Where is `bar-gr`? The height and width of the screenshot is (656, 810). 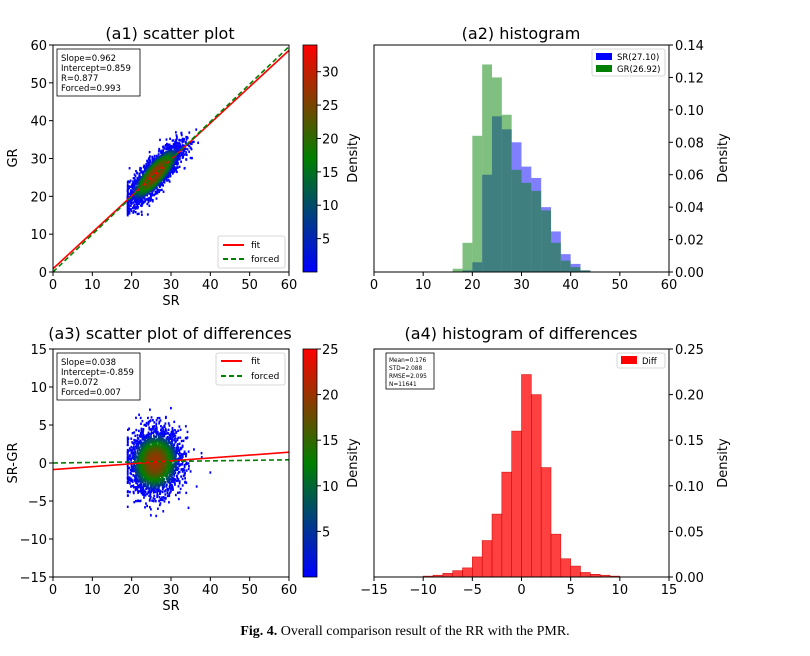 bar-gr is located at coordinates (546, 241).